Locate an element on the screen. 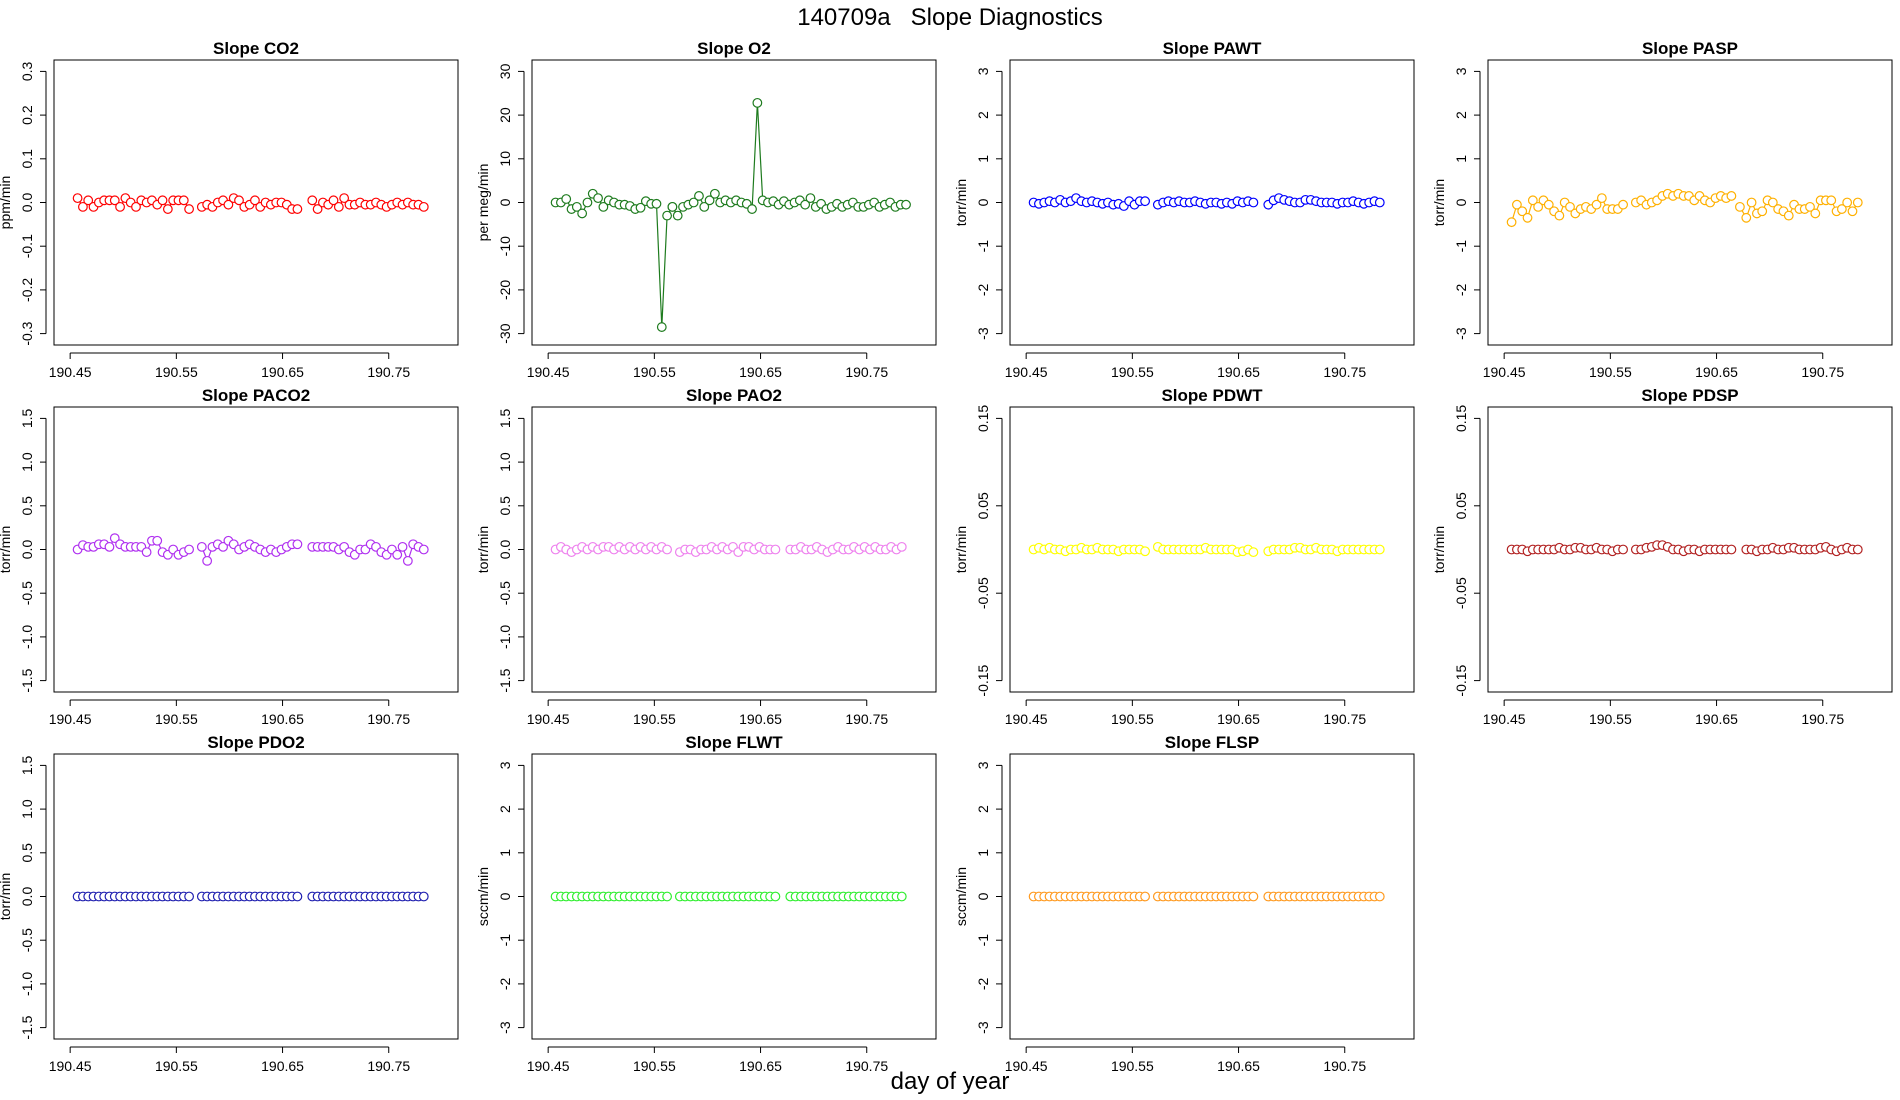 Image resolution: width=1900 pixels, height=1100 pixels. y-tick-label: -1.0 is located at coordinates (505, 637).